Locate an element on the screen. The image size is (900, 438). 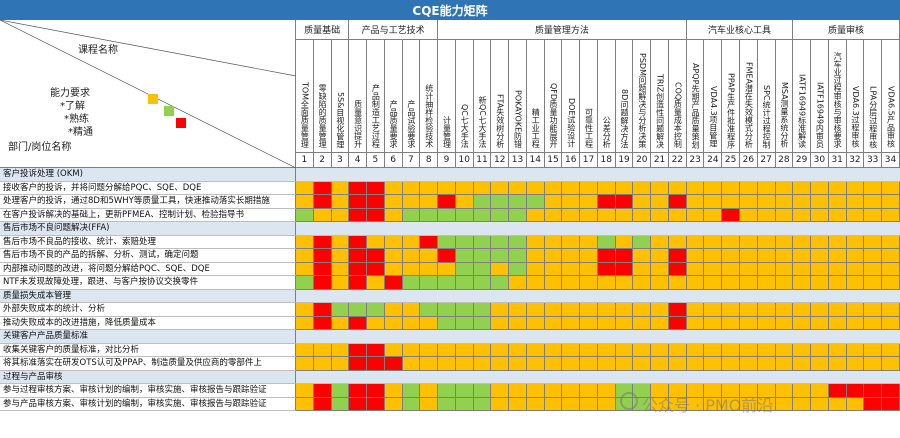
column-header: TOM全面质量管理 is located at coordinates (305, 96).